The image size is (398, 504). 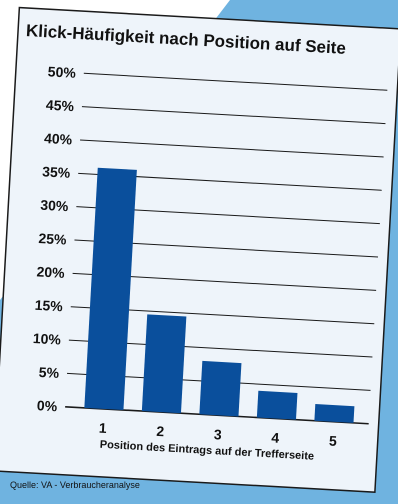 What do you see at coordinates (275, 437) in the screenshot?
I see `x-category-label: 4` at bounding box center [275, 437].